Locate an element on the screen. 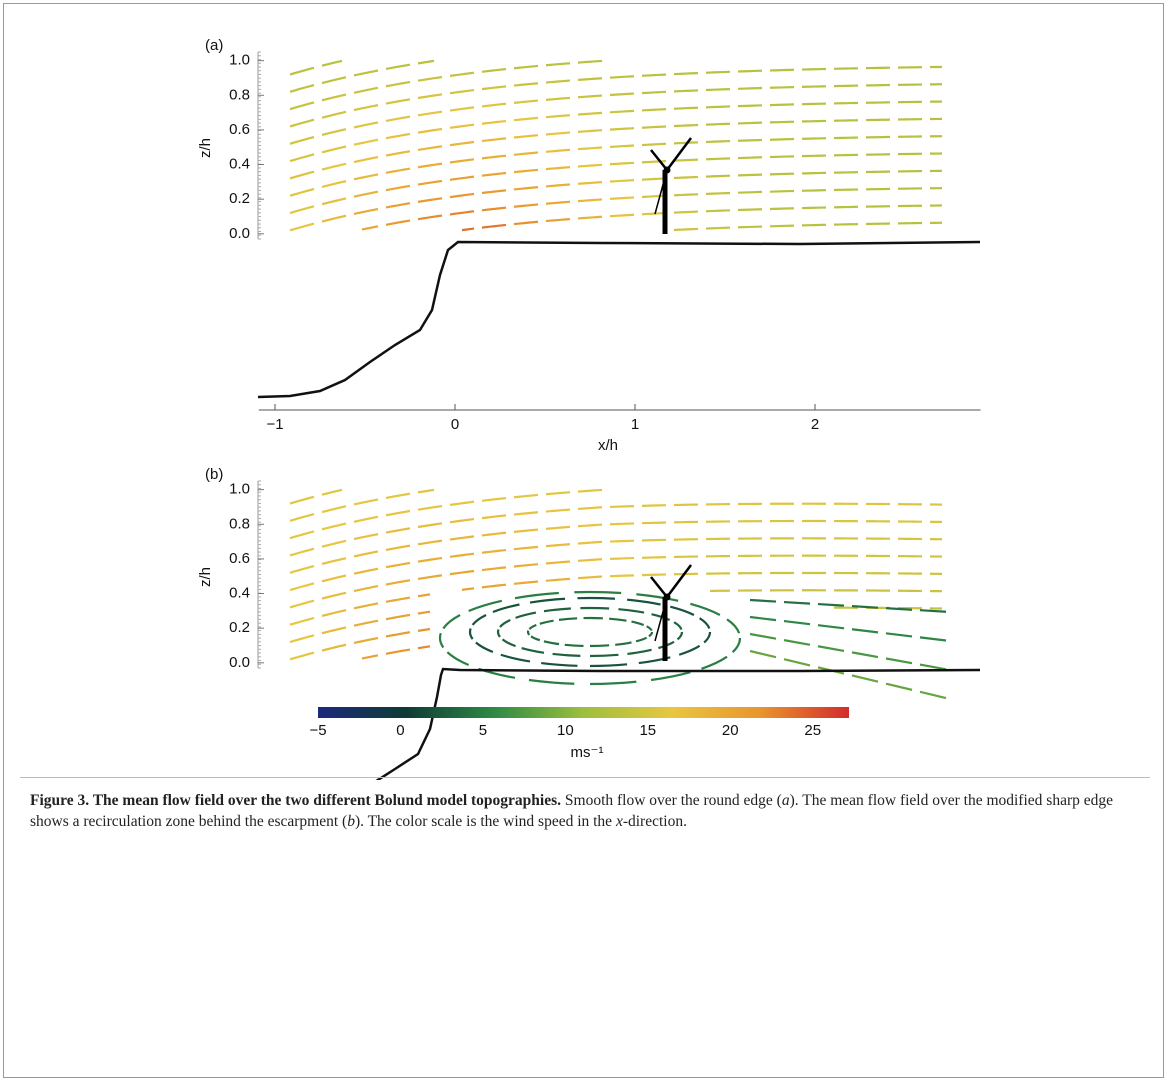 Image resolution: width=1169 pixels, height=1083 pixels. caption-text: Smooth flow over the round edge ( is located at coordinates (671, 800).